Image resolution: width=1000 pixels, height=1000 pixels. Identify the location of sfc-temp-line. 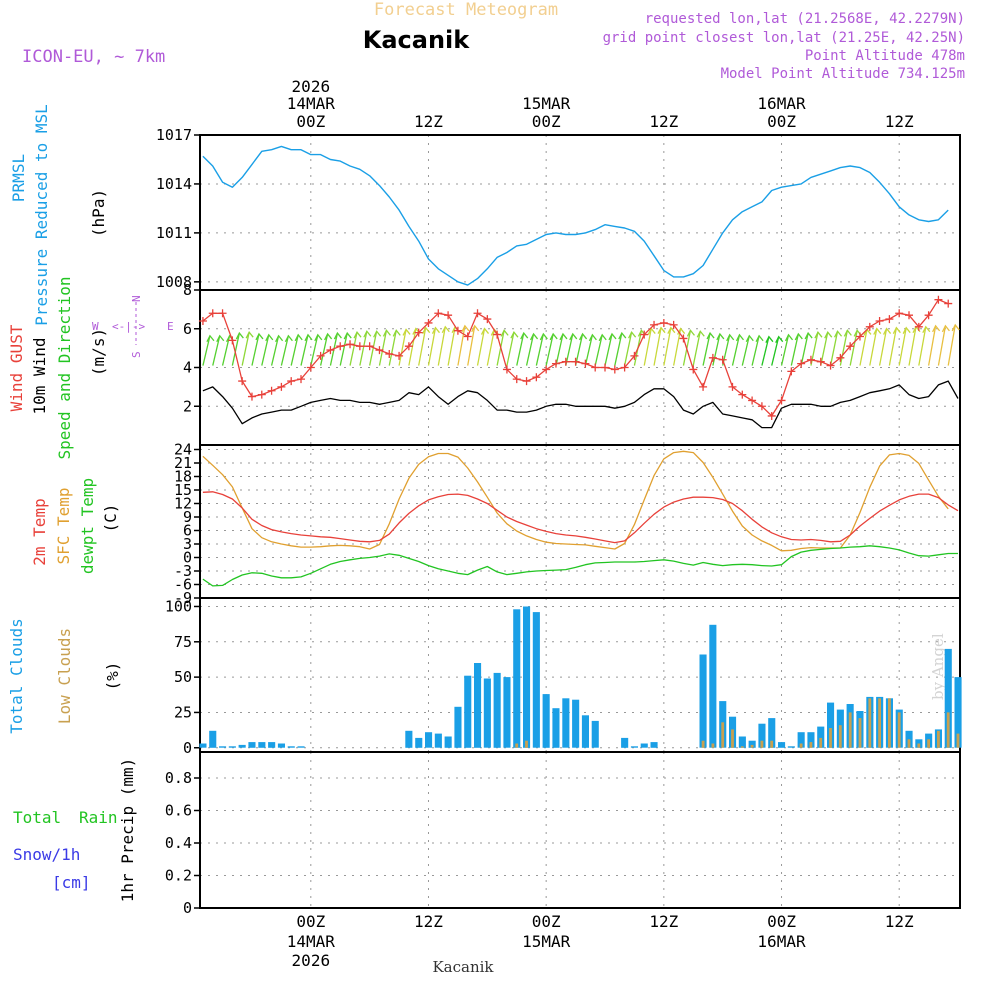
(575, 501).